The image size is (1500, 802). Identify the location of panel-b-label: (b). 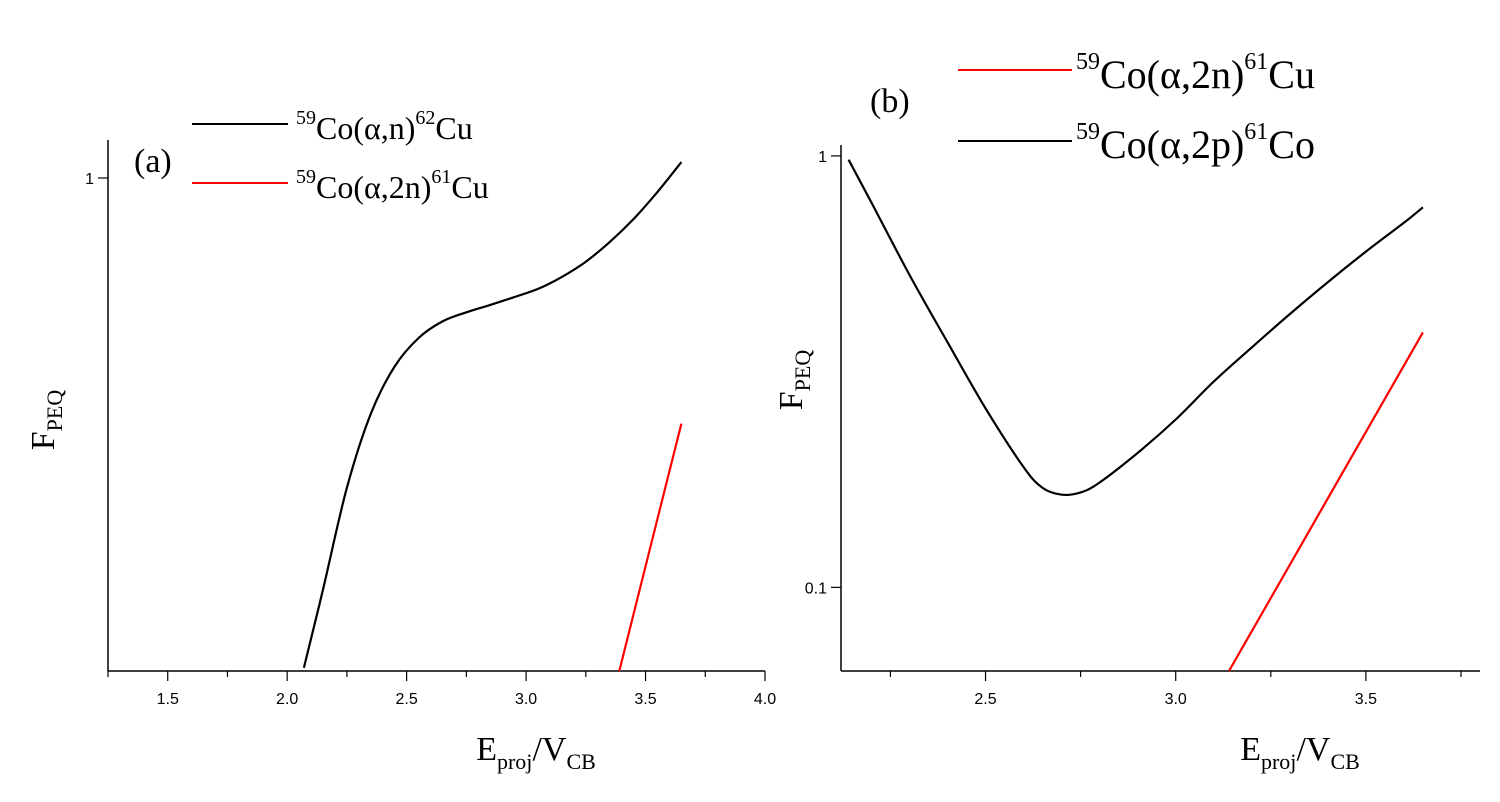
(890, 101).